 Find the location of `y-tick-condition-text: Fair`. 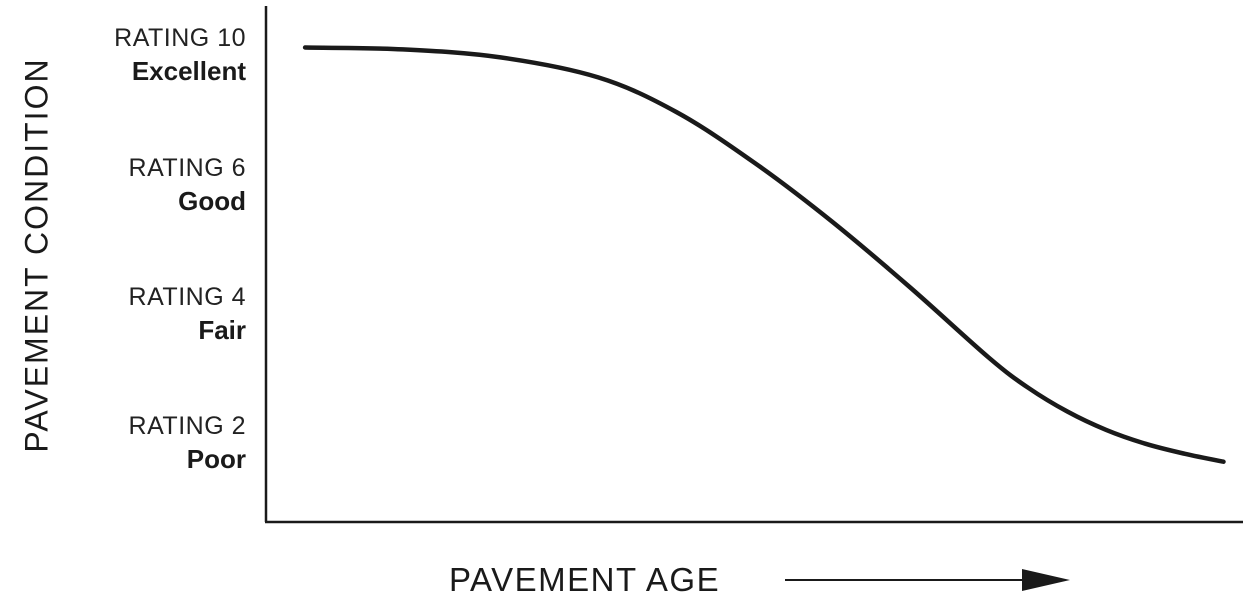

y-tick-condition-text: Fair is located at coordinates (222, 330).